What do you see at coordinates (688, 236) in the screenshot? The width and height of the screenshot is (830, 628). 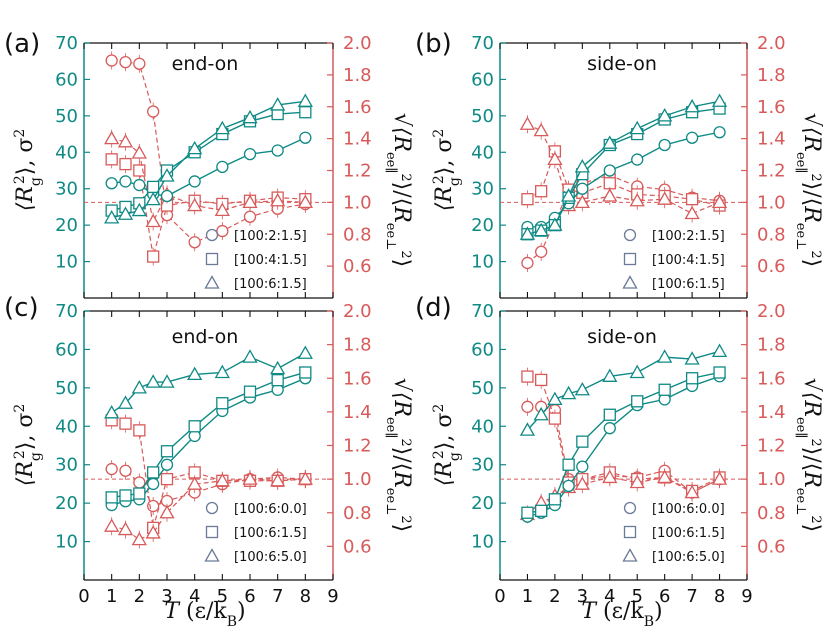 I see `legend-label: [100:2:1.5]` at bounding box center [688, 236].